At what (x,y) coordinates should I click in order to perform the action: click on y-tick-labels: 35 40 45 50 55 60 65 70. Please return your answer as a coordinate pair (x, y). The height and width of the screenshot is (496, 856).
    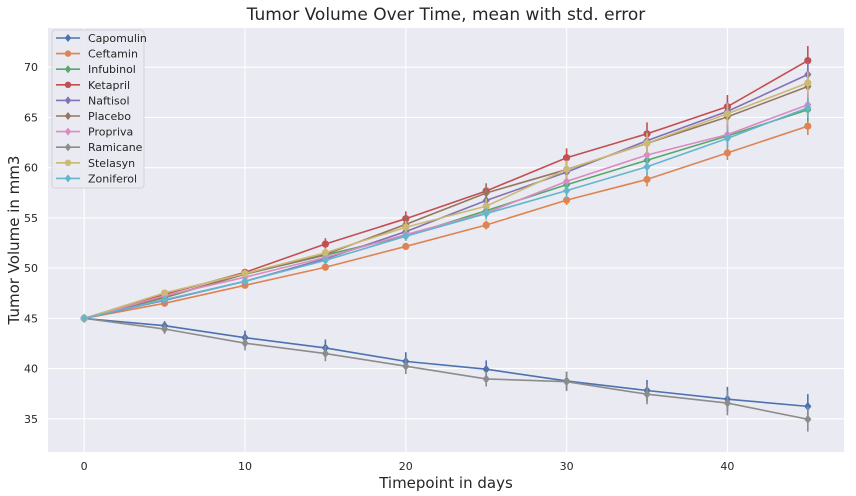
    Looking at the image, I should click on (31, 243).